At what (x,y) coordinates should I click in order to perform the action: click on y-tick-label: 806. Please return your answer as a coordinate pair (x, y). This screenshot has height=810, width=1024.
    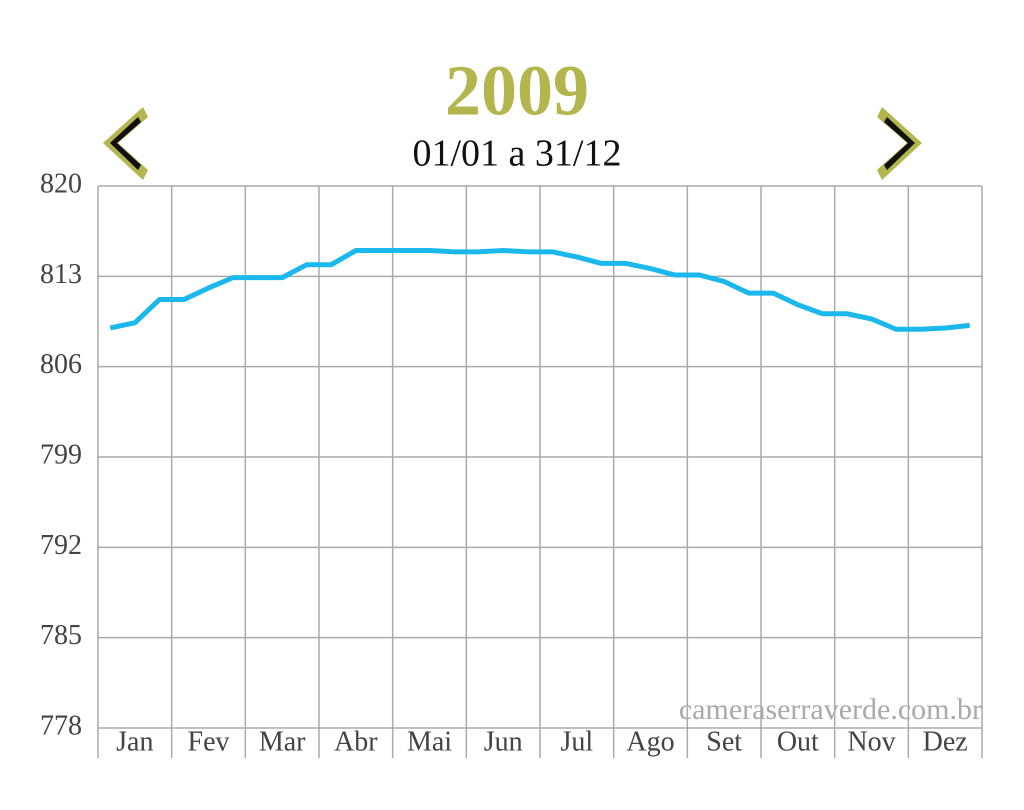
    Looking at the image, I should click on (61, 364).